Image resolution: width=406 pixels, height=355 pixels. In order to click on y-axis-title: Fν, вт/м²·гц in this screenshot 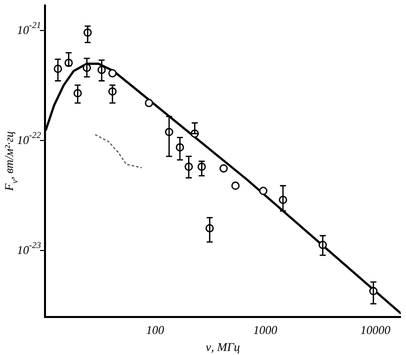, I will do `click(11, 161)`.